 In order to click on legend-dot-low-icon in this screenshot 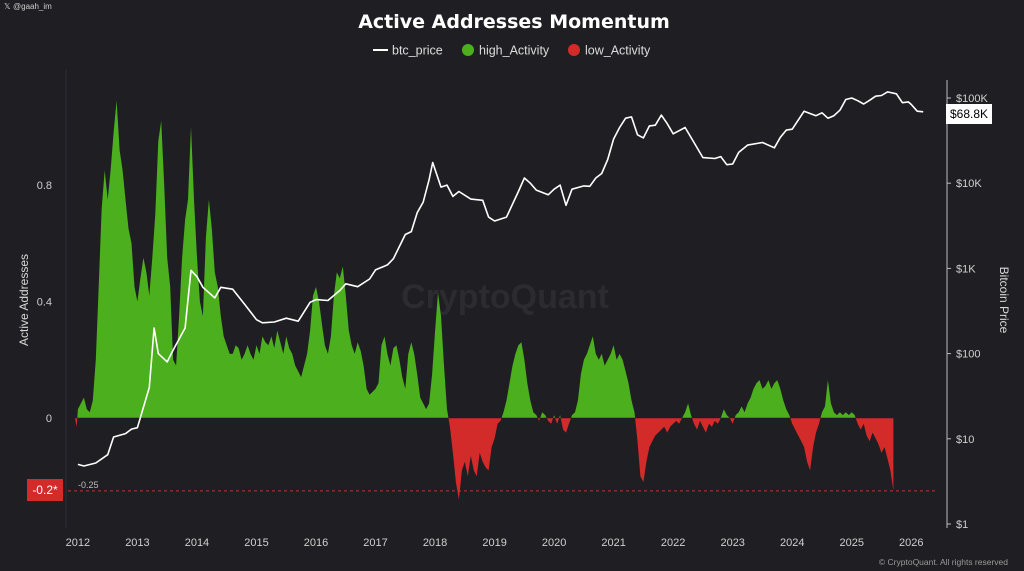, I will do `click(574, 50)`.